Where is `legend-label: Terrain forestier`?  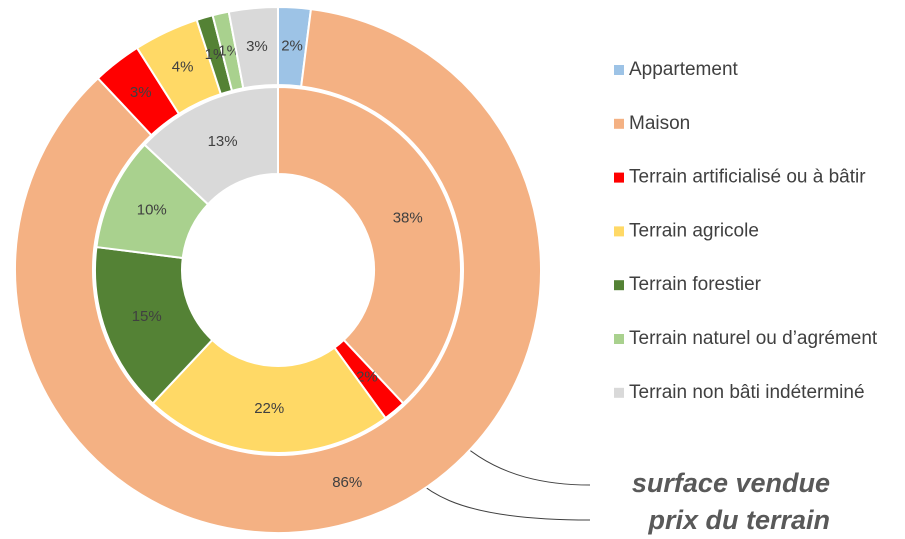
legend-label: Terrain forestier is located at coordinates (695, 284).